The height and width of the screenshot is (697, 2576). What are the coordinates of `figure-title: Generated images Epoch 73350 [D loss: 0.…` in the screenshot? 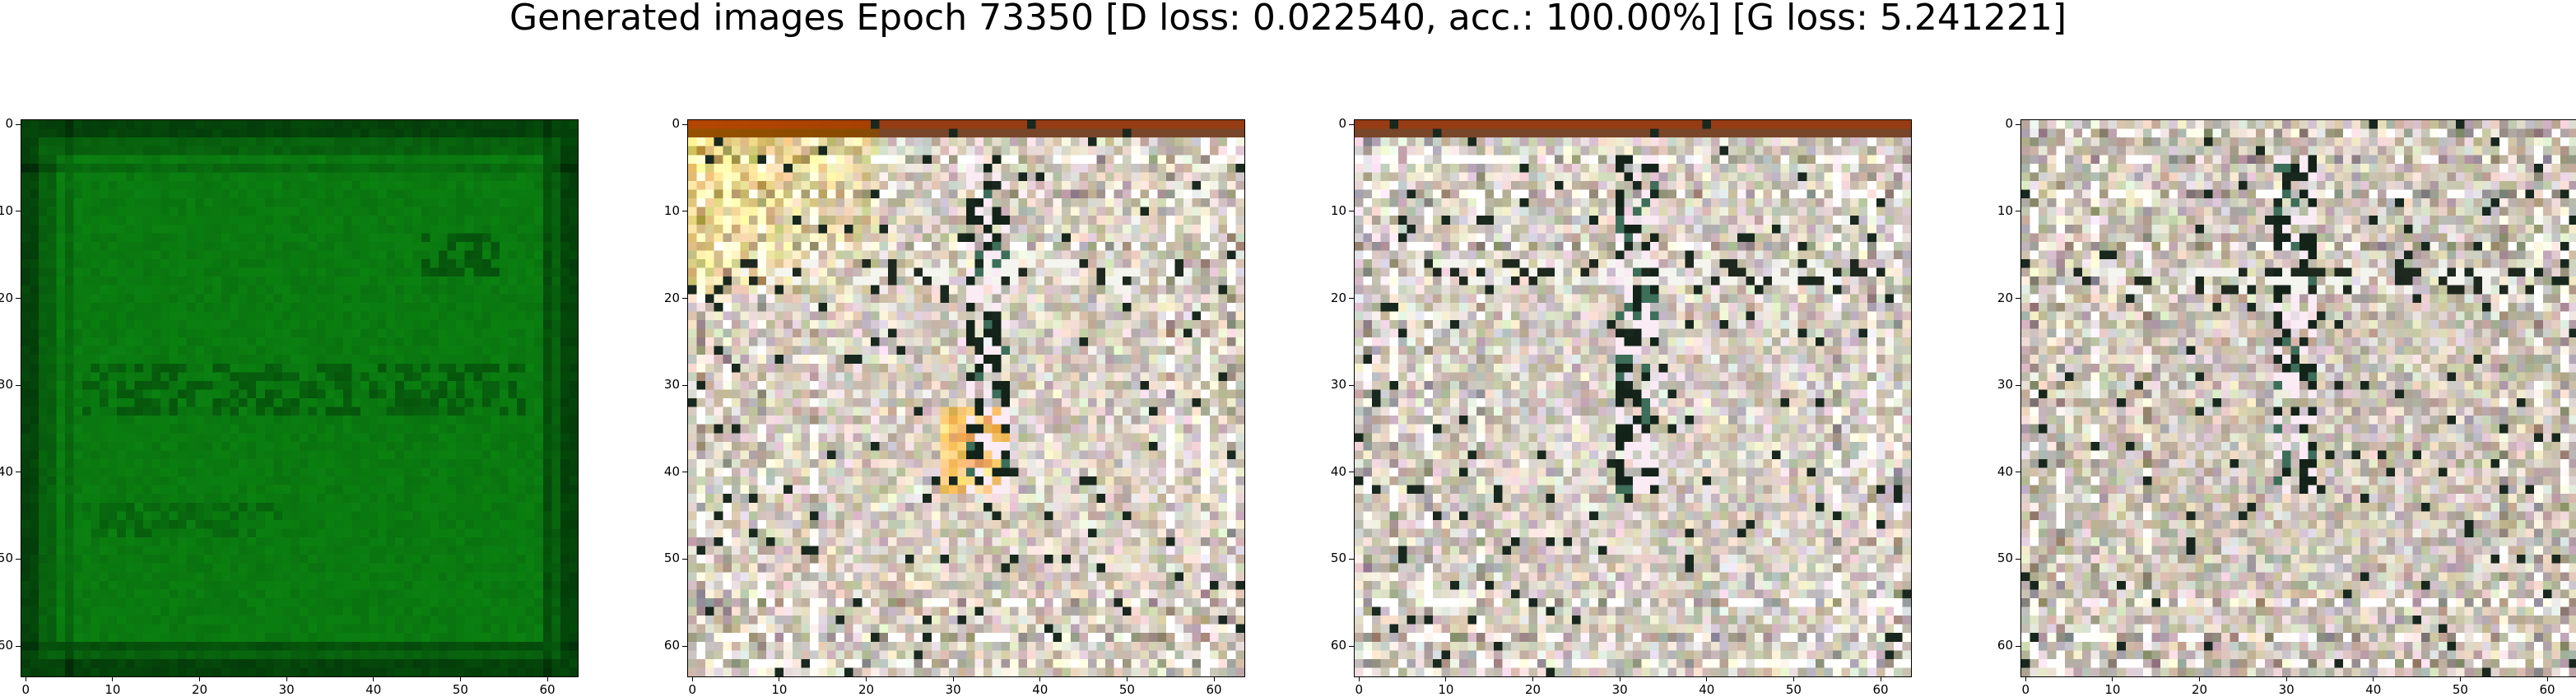 It's located at (1288, 19).